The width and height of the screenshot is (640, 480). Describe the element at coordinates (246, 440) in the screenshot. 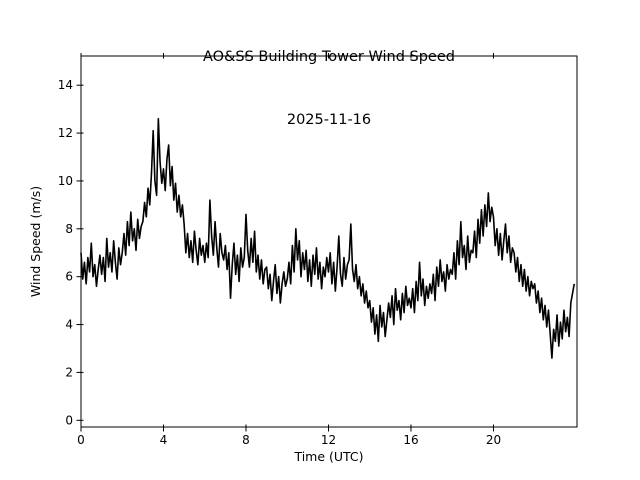

I see `x-tick-label: 8` at that location.